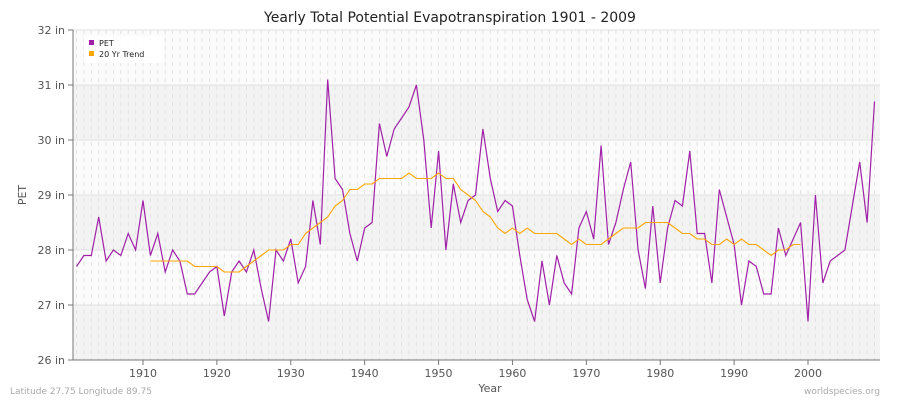  What do you see at coordinates (734, 373) in the screenshot?
I see `x-tick-label: 1990` at bounding box center [734, 373].